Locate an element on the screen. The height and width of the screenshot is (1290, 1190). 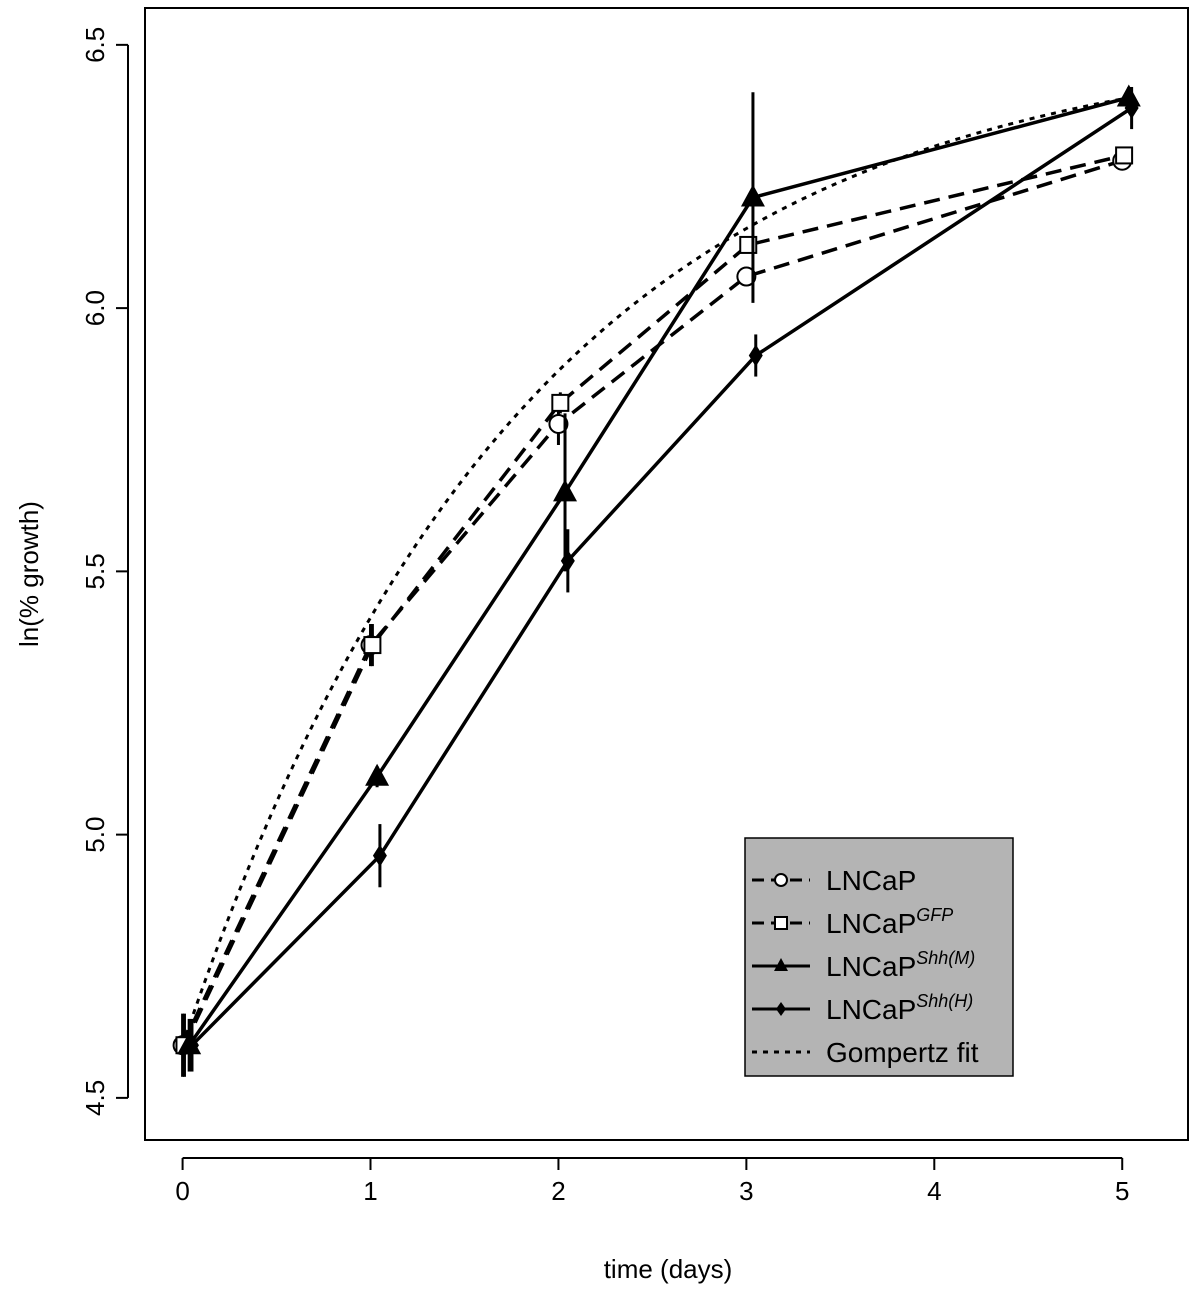
x-axis-label: time (days) is located at coordinates (668, 1269).